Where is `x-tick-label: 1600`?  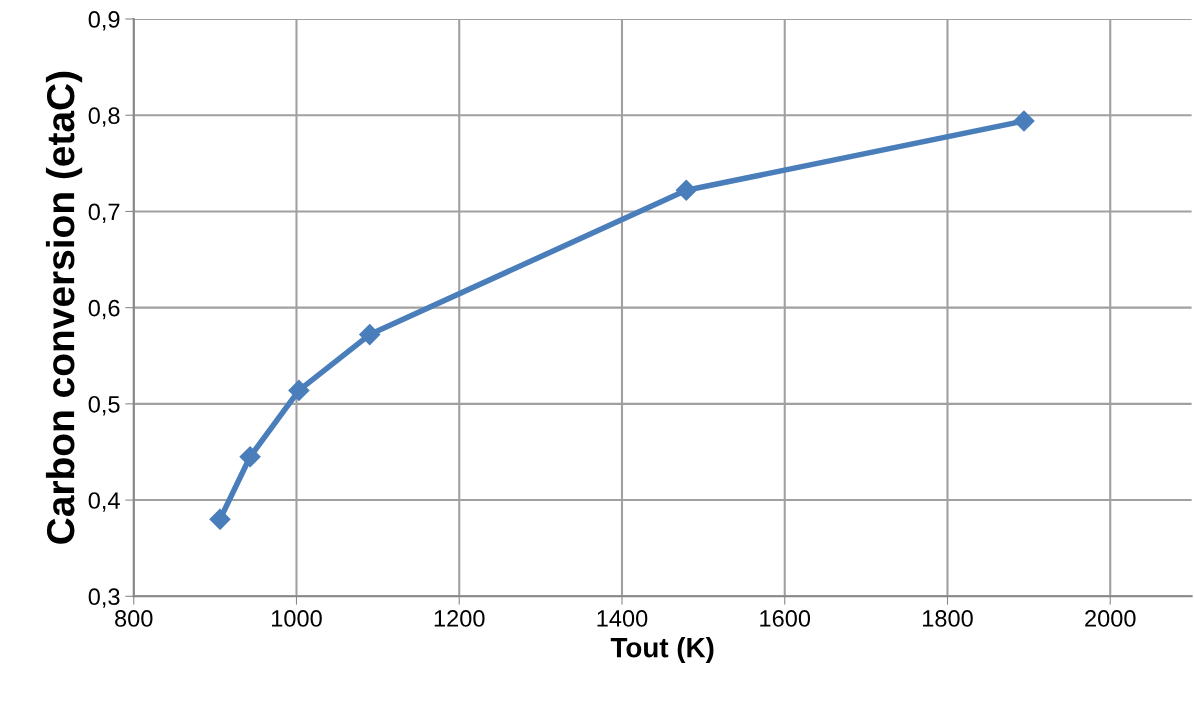
x-tick-label: 1600 is located at coordinates (785, 618).